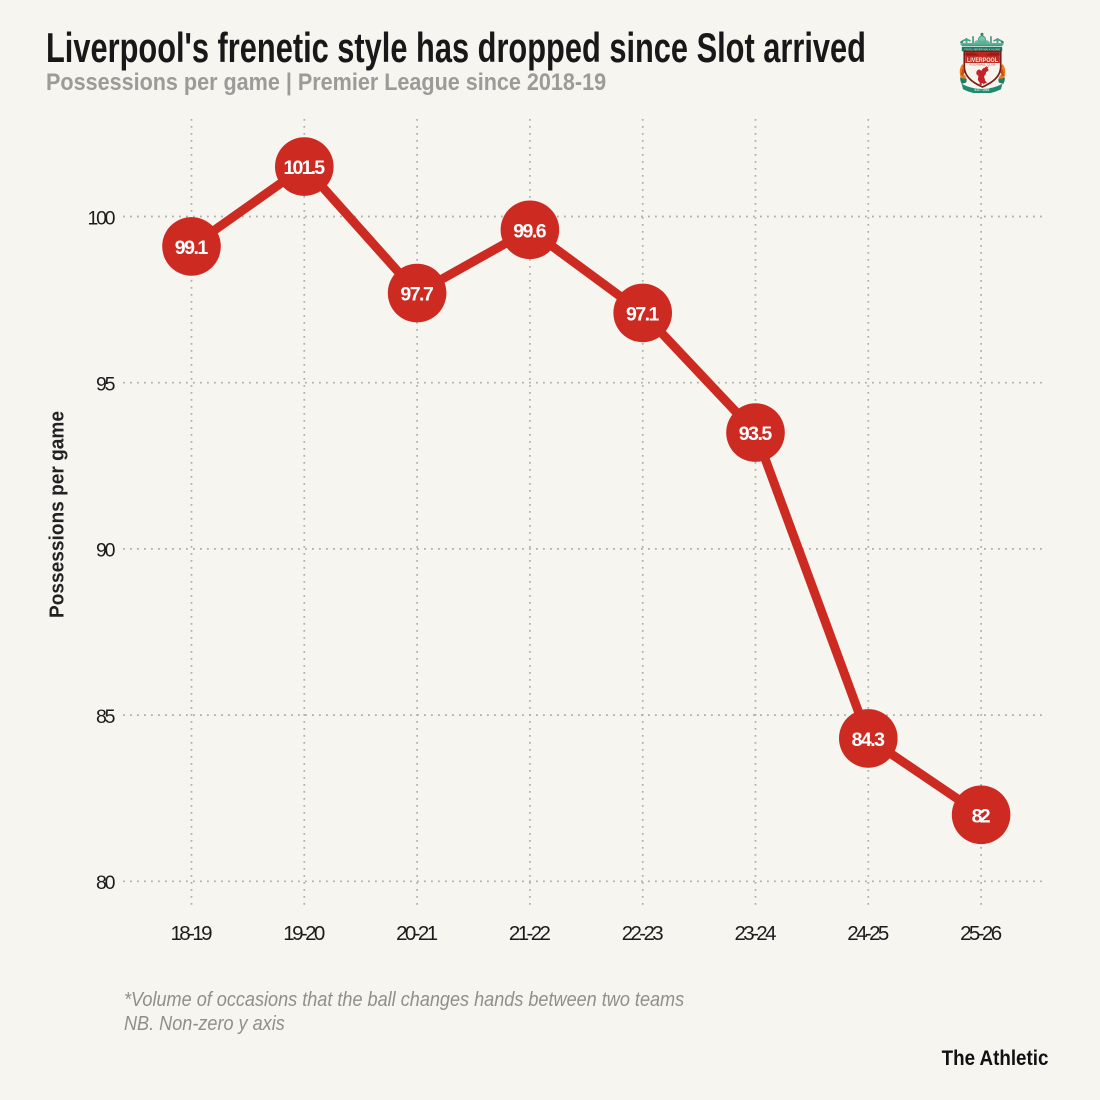 This screenshot has width=1100, height=1100. I want to click on svg-text: 84.3, so click(869, 740).